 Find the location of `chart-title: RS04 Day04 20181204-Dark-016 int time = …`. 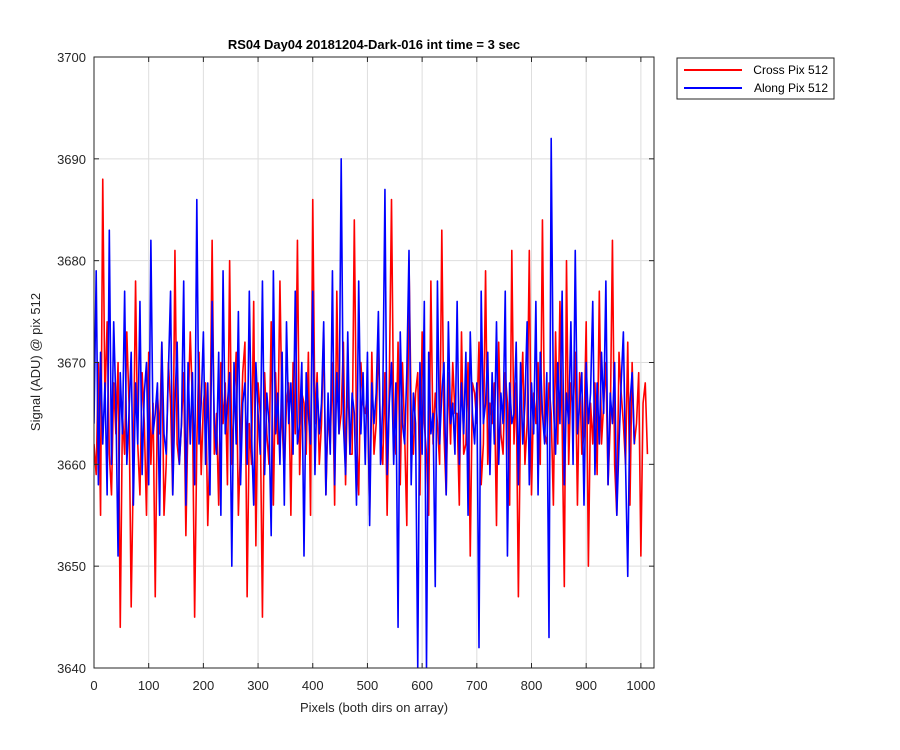

chart-title: RS04 Day04 20181204-Dark-016 int time = … is located at coordinates (374, 44).